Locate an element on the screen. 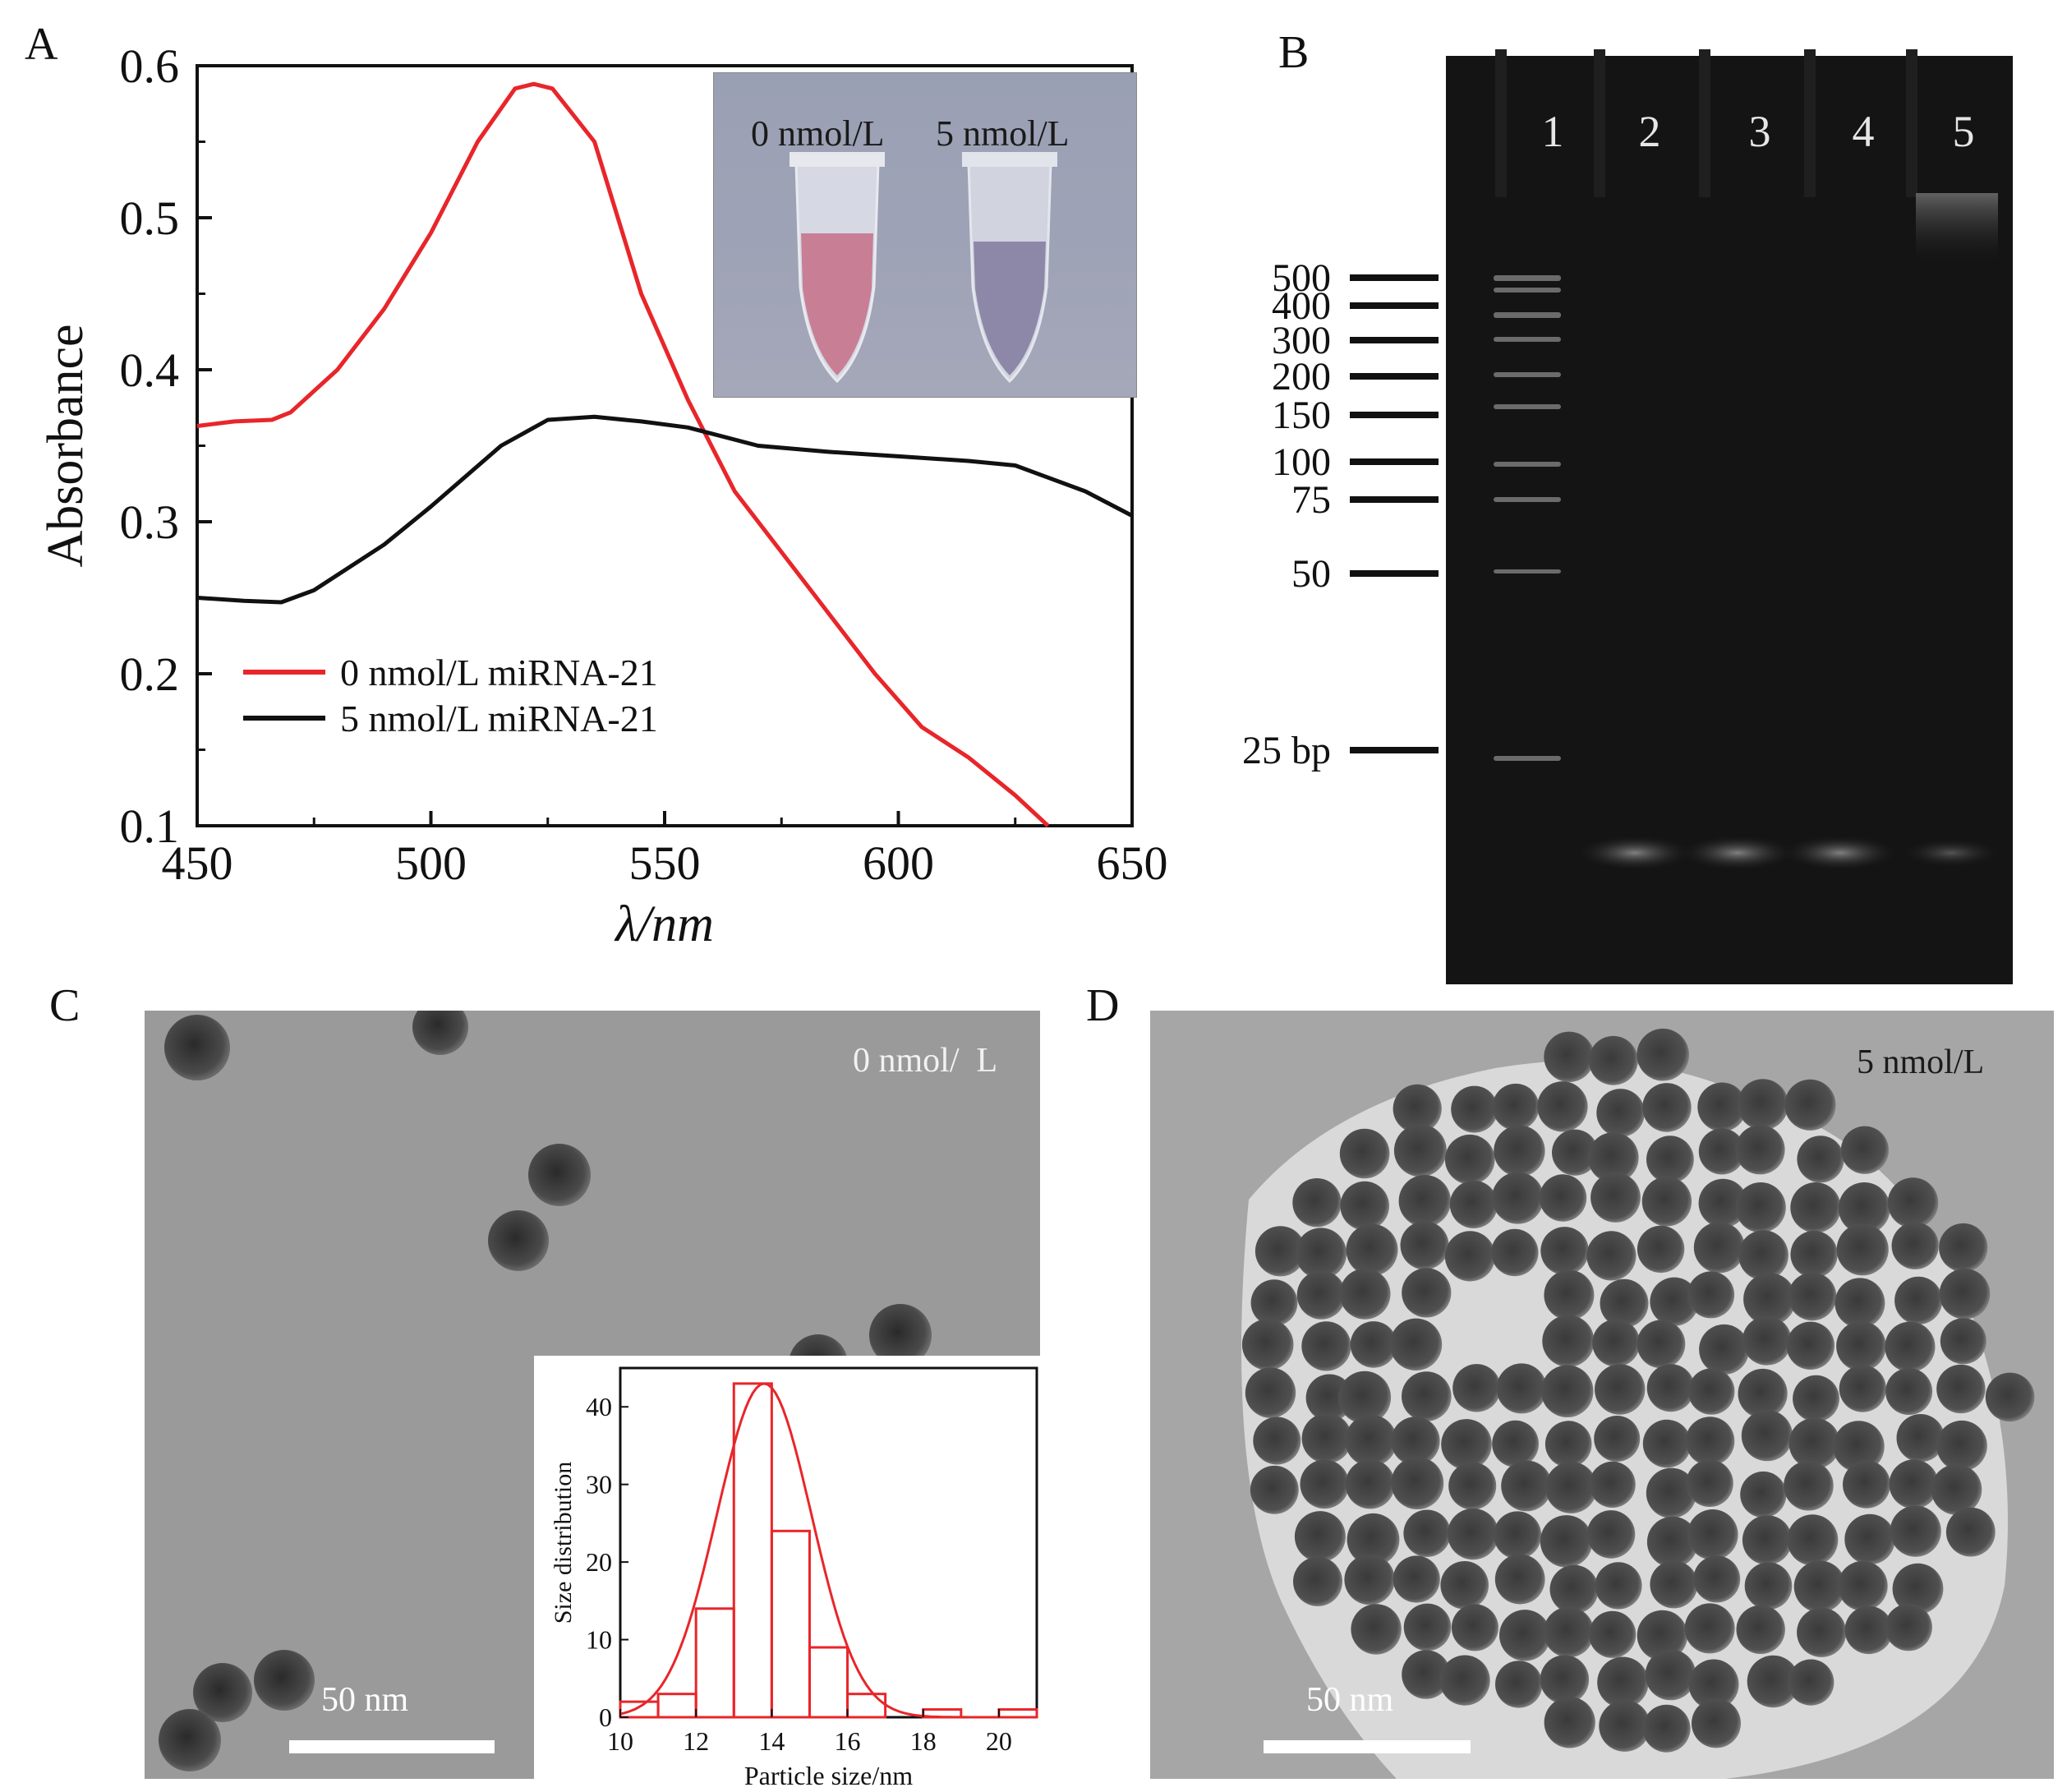 This screenshot has width=2067, height=1792. hist-y-tick-label: 30 is located at coordinates (599, 1484).